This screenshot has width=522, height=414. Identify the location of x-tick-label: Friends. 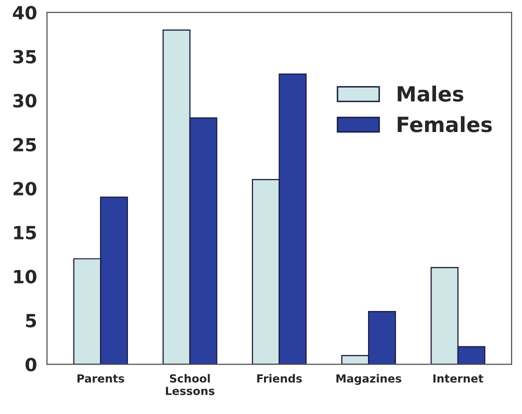
(279, 378).